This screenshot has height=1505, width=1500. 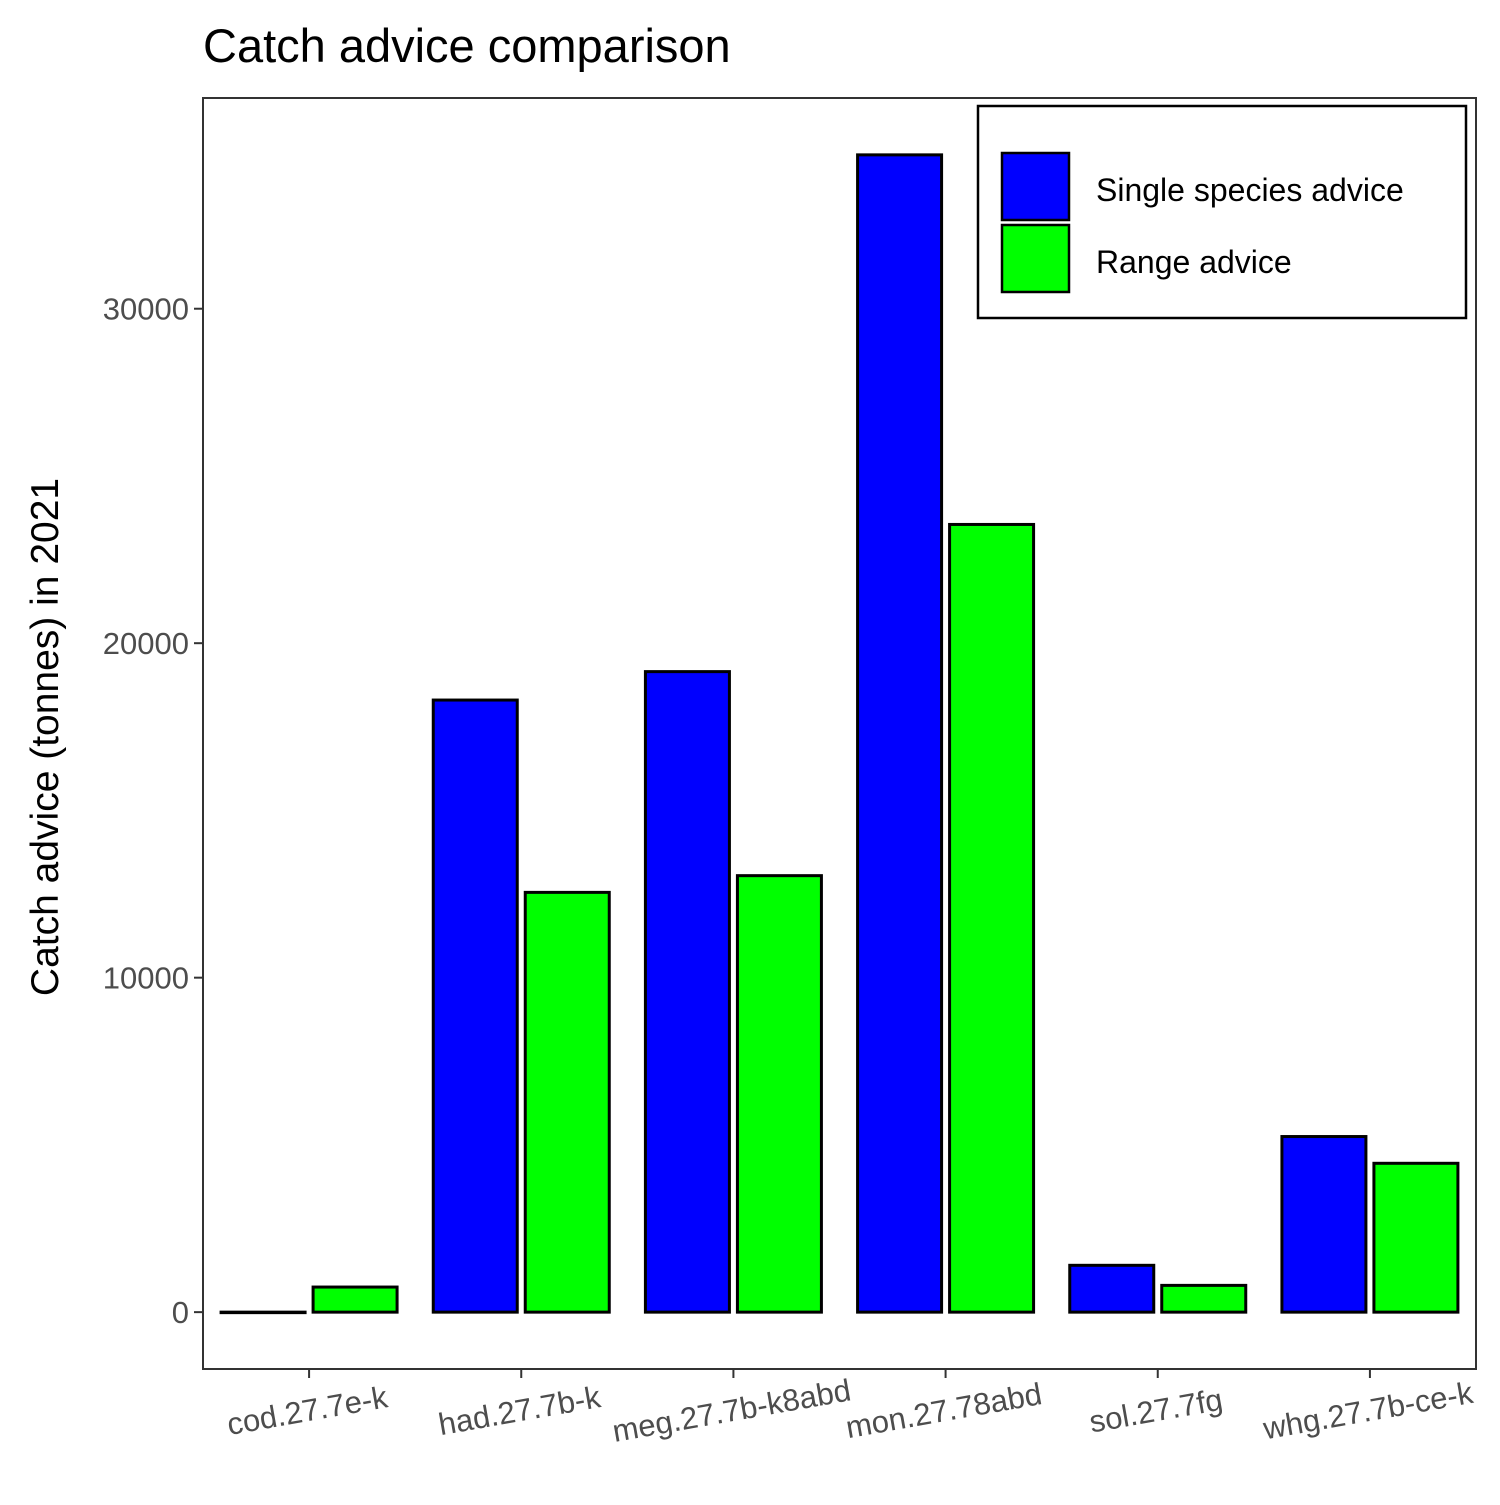 I want to click on y-axis: 0 10000 20000 30000, so click(x=153, y=811).